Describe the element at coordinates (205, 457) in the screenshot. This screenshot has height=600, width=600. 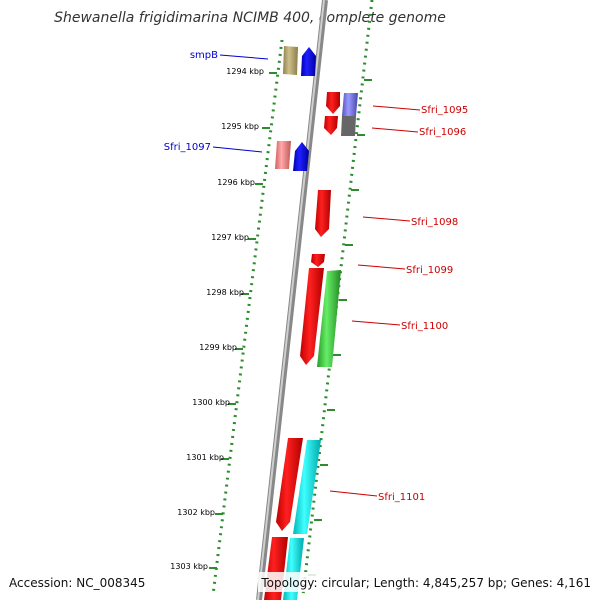
I see `kbp-label: 1301 kbp` at that location.